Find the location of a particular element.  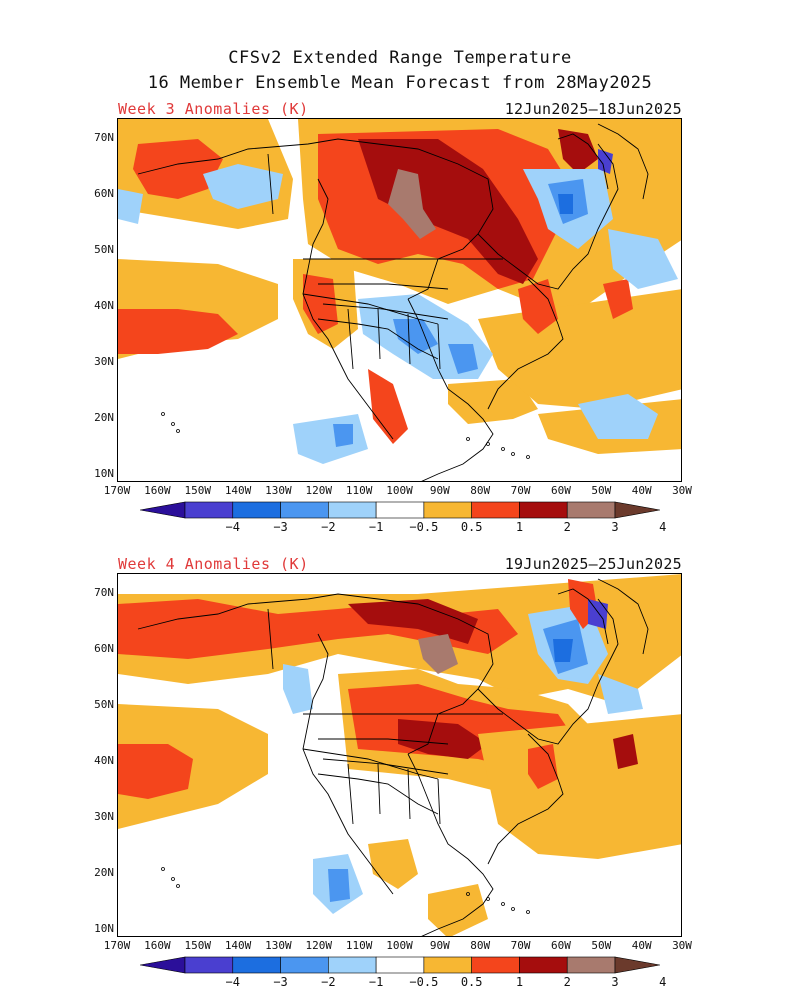

lon-tick-label: 70W is located at coordinates (520, 490).